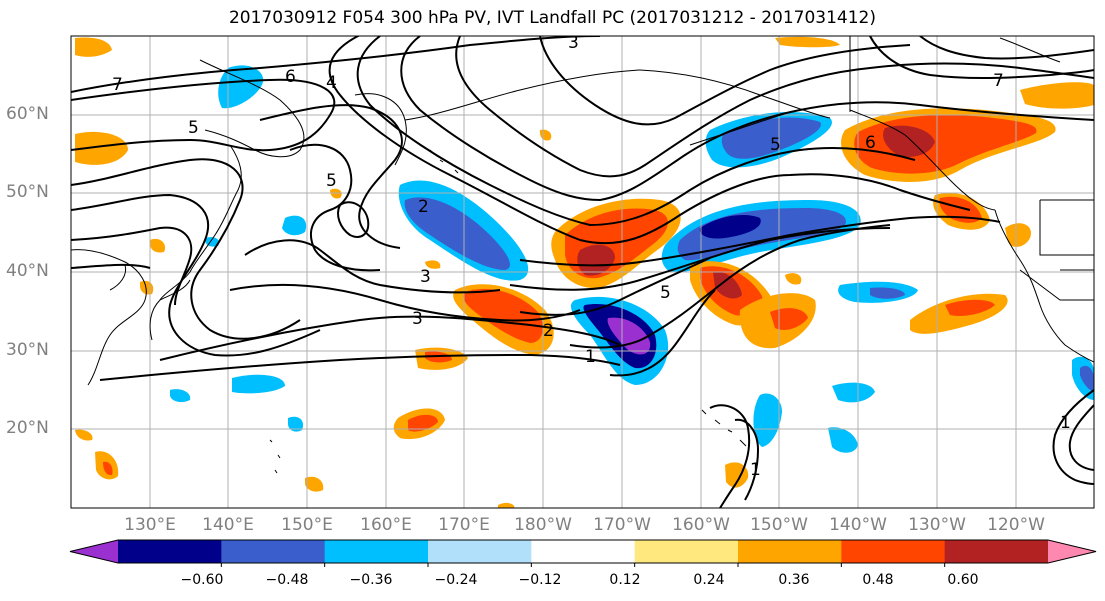  What do you see at coordinates (307, 525) in the screenshot?
I see `lon-label: 150°E` at bounding box center [307, 525].